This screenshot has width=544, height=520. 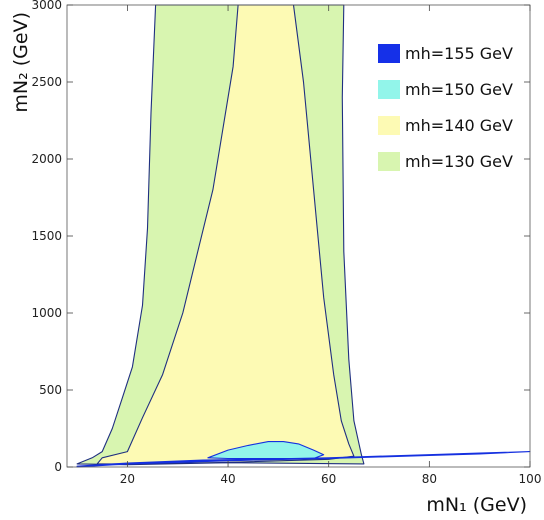 What do you see at coordinates (46, 313) in the screenshot?
I see `y-tick-label: 1000` at bounding box center [46, 313].